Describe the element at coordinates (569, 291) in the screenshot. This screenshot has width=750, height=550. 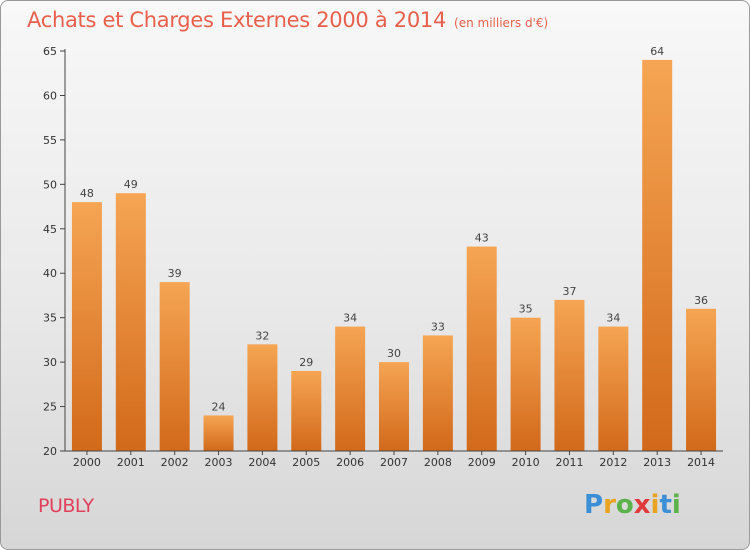
I see `value-label-2011: 37` at that location.